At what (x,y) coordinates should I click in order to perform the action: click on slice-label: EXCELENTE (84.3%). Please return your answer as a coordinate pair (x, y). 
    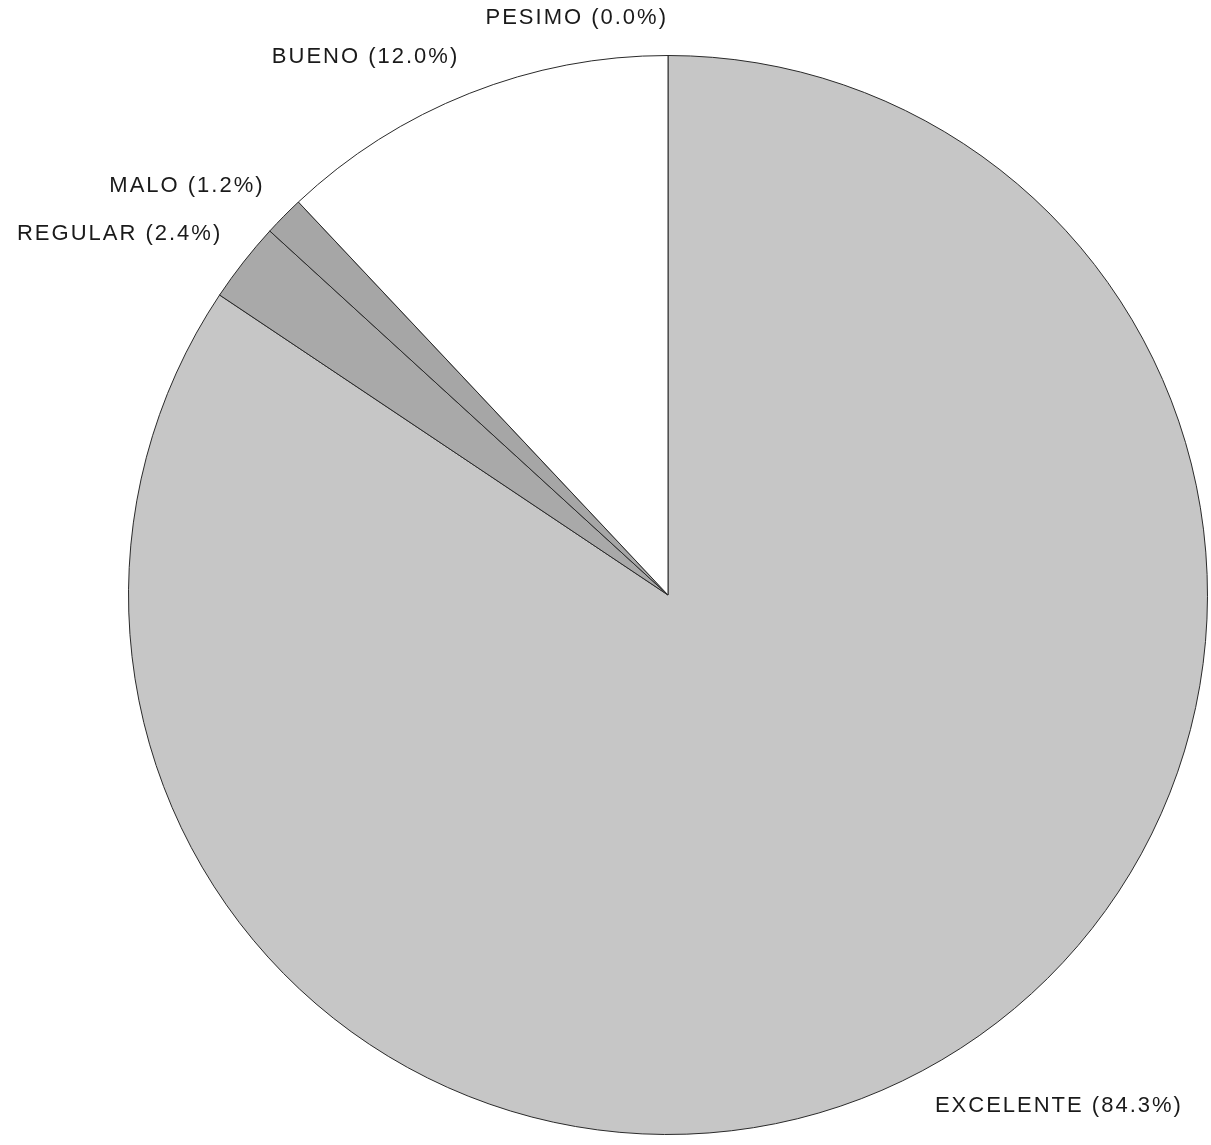
    Looking at the image, I should click on (1058, 1104).